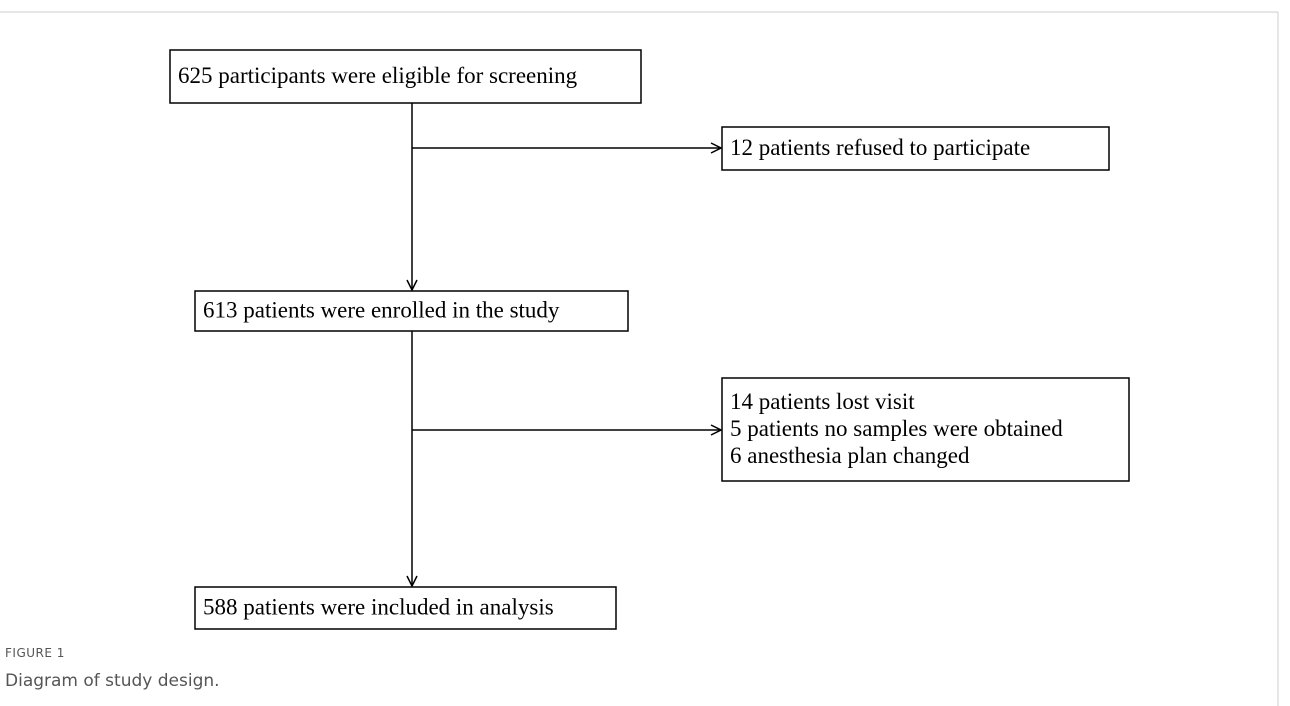  What do you see at coordinates (35, 653) in the screenshot?
I see `caption-label: FIGURE 1` at bounding box center [35, 653].